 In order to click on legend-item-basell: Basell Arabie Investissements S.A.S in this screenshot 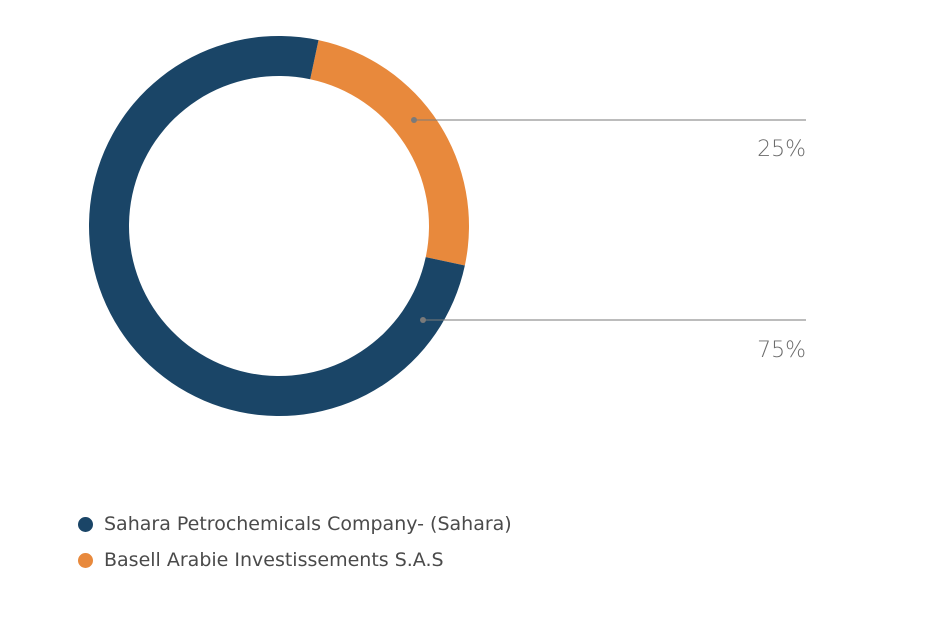, I will do `click(295, 560)`.